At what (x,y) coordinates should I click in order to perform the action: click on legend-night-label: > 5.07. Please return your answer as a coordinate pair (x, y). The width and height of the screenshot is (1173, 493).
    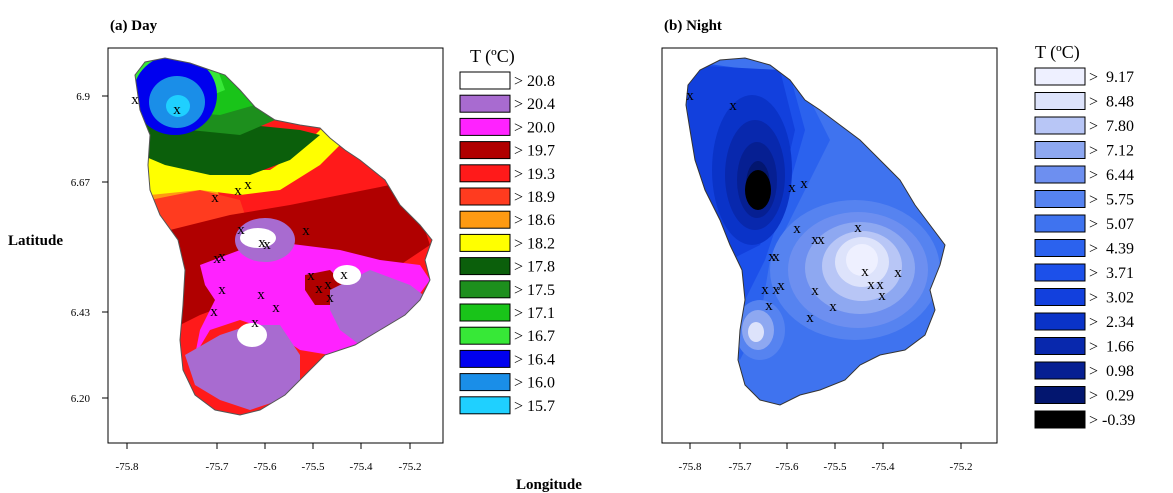
    Looking at the image, I should click on (1111, 224).